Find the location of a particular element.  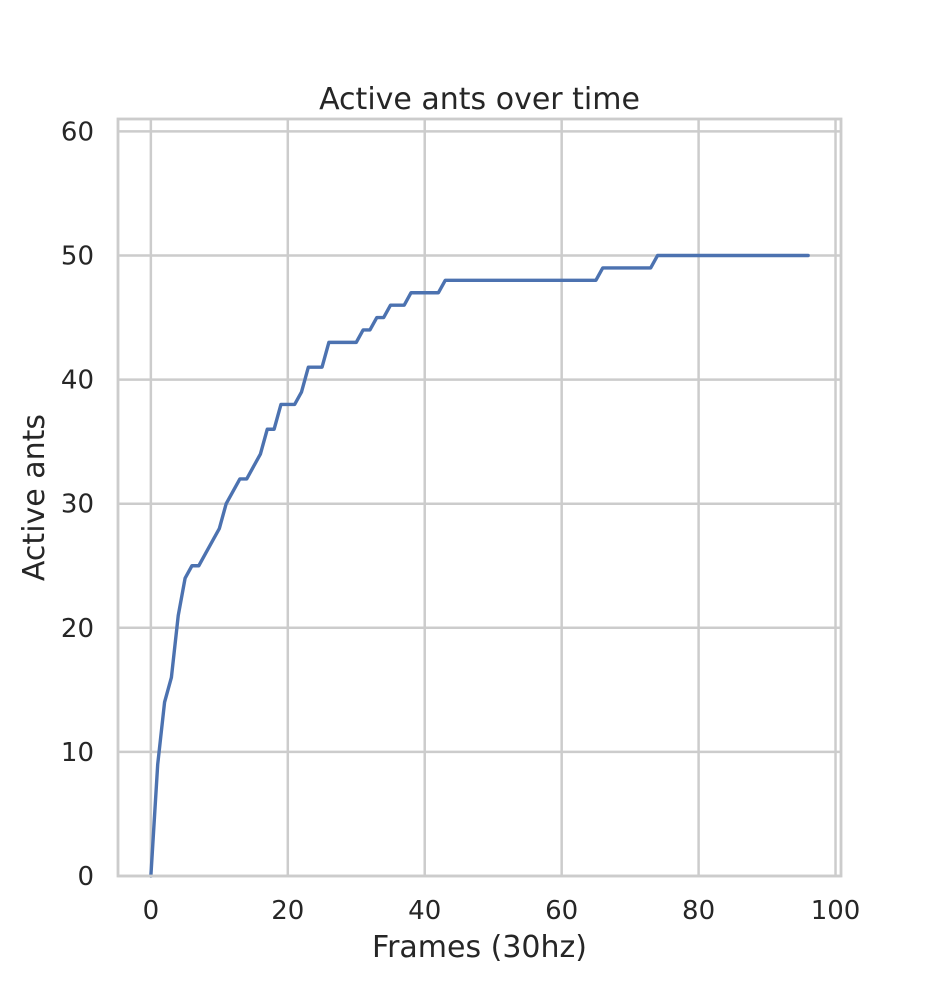

chart-title: Active ants over time is located at coordinates (479, 99).